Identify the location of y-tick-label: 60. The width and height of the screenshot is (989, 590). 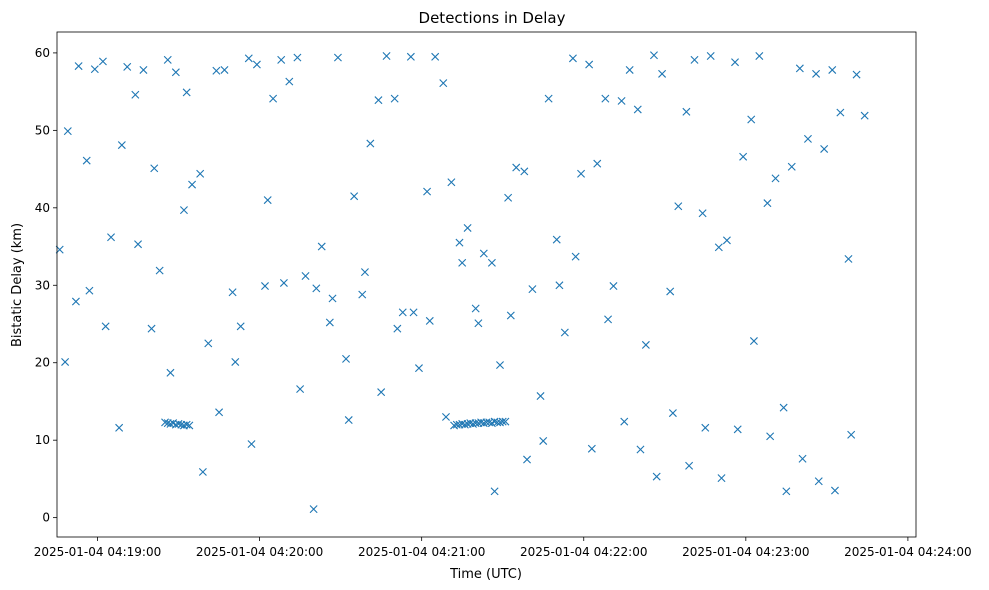
(42, 53).